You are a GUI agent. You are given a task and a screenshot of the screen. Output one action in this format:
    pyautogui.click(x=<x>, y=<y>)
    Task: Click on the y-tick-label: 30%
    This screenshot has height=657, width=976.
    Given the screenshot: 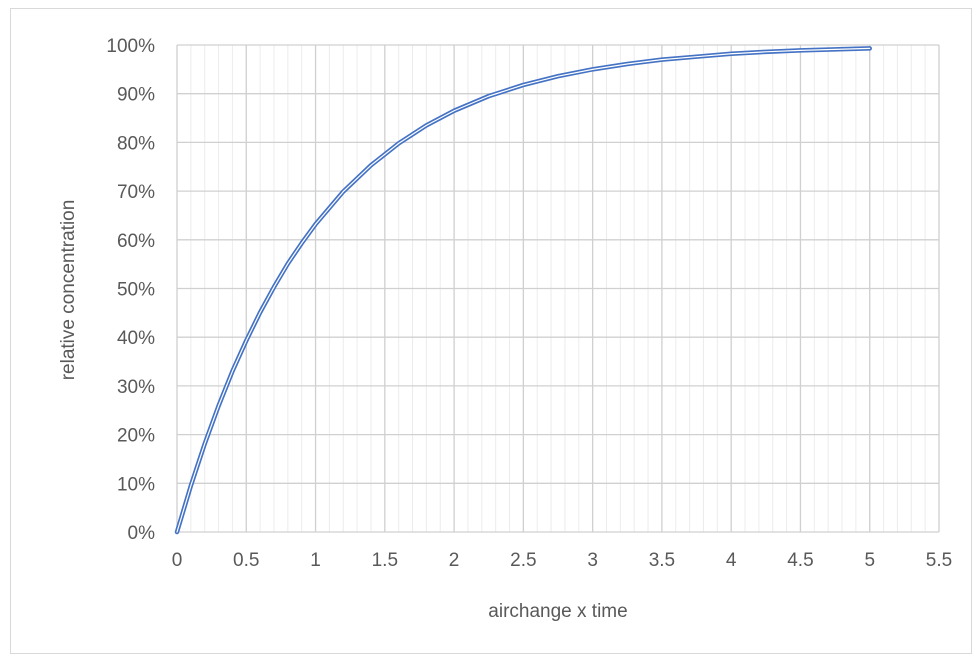 What is the action you would take?
    pyautogui.click(x=136, y=387)
    